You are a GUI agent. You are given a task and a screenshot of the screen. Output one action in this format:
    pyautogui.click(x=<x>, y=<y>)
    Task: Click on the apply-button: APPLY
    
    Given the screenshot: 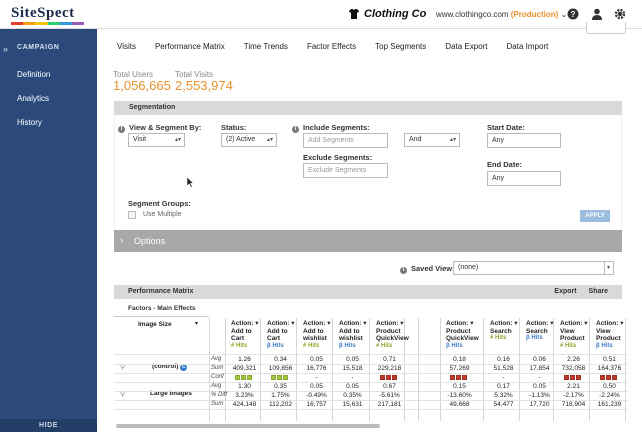 What is the action you would take?
    pyautogui.click(x=595, y=216)
    